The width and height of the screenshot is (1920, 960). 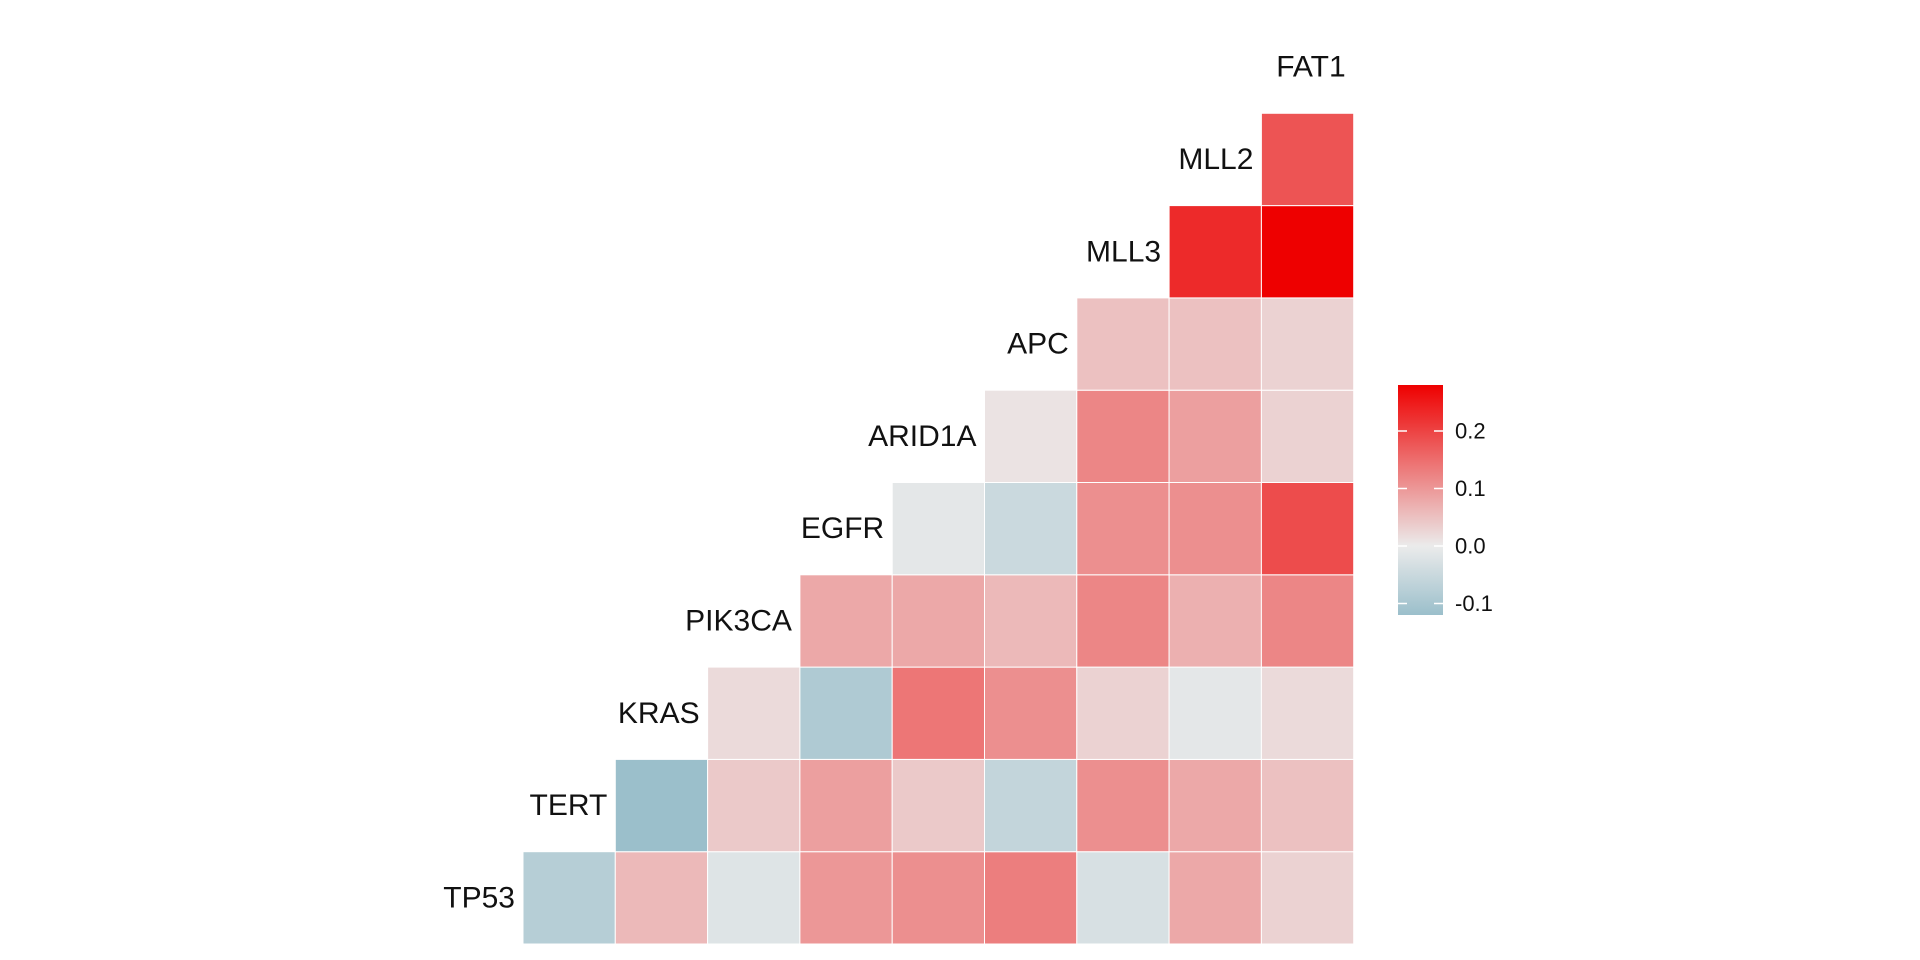 I want to click on heatmap-cell-egfr-apc, so click(x=1031, y=529).